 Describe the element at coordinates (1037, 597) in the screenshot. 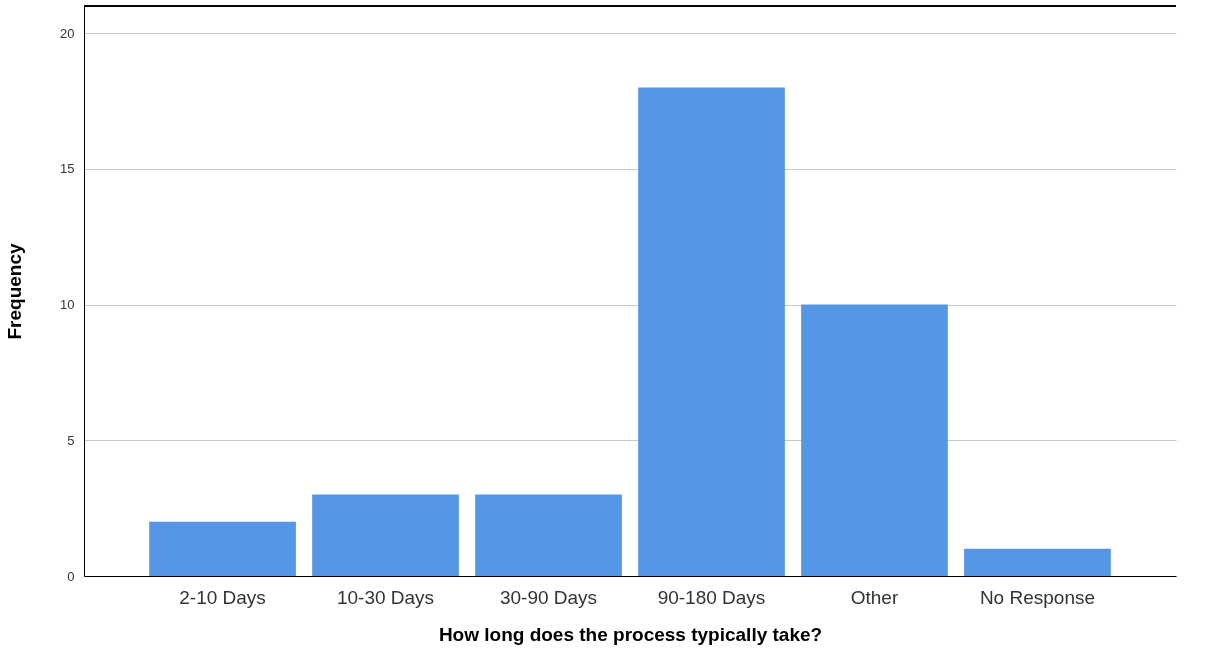

I see `x-tick-label: No Response` at that location.